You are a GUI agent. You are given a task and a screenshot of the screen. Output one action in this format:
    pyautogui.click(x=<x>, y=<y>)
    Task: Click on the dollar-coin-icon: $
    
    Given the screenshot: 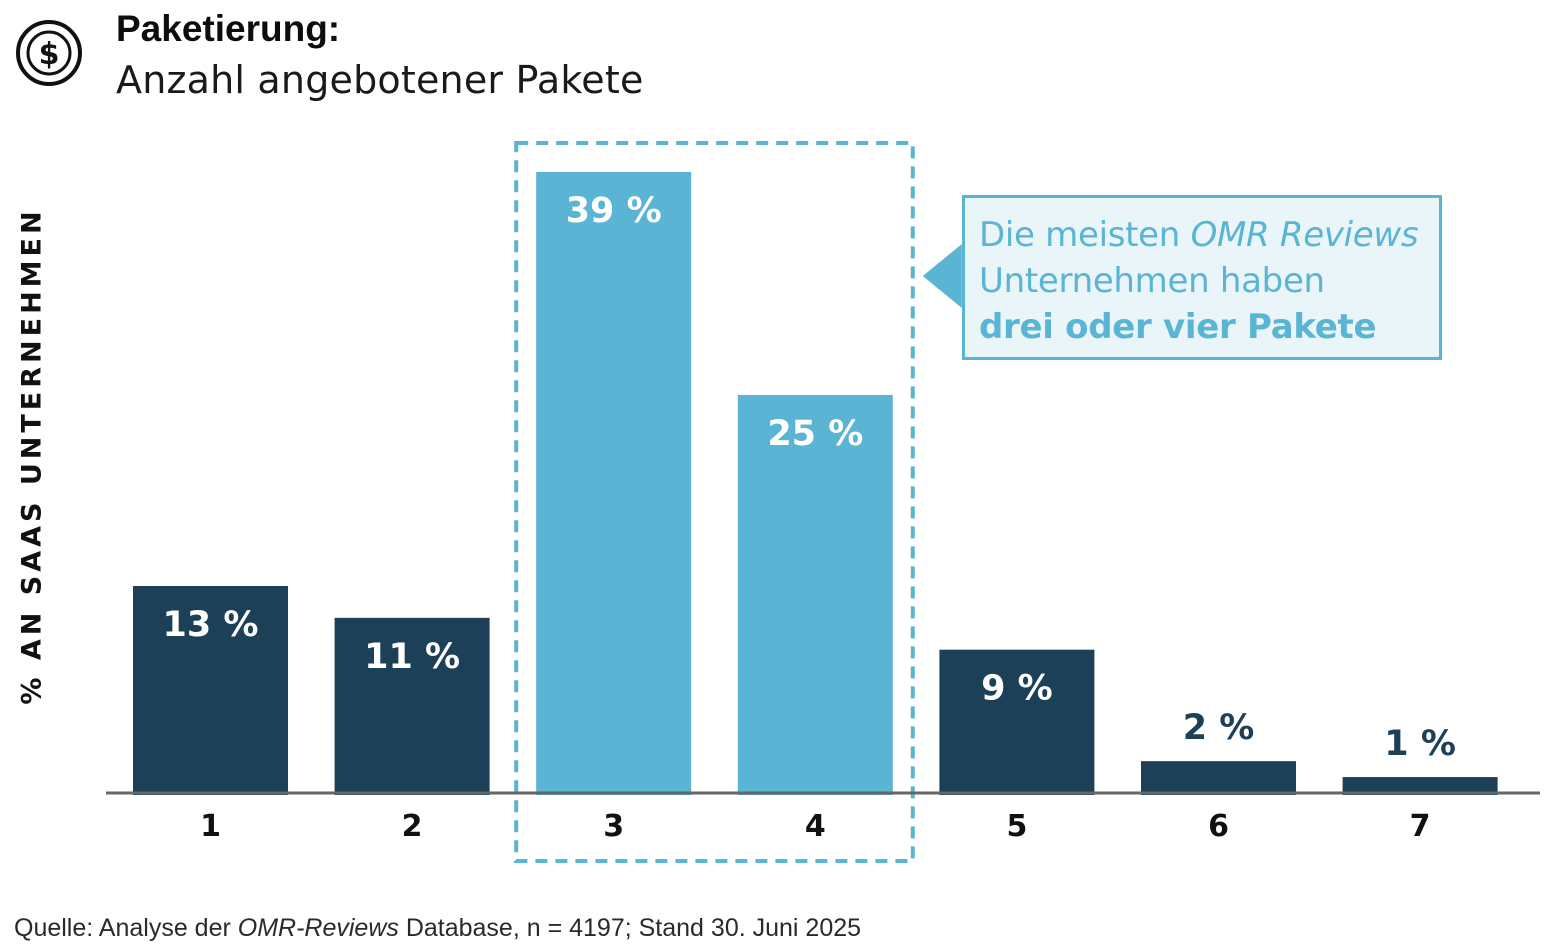 What is the action you would take?
    pyautogui.click(x=49, y=53)
    